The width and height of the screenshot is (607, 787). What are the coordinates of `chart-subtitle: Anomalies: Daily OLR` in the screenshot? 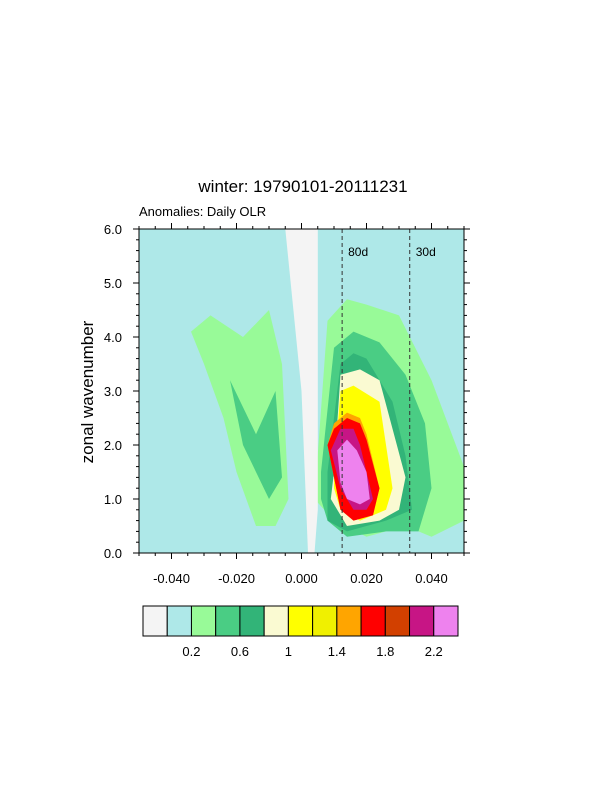 It's located at (202, 211).